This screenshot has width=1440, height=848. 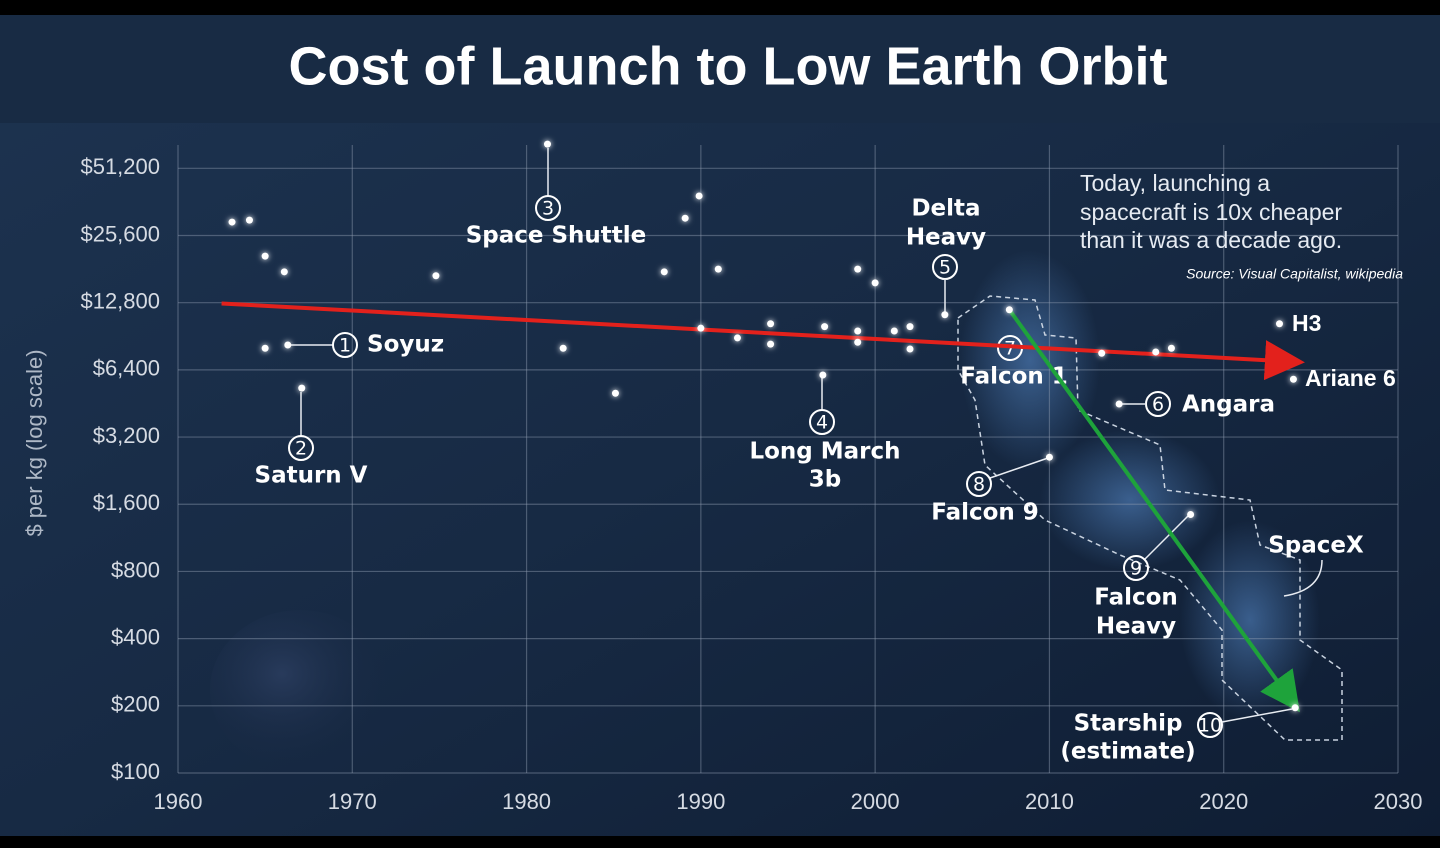 What do you see at coordinates (985, 513) in the screenshot?
I see `annotation: Falcon 9` at bounding box center [985, 513].